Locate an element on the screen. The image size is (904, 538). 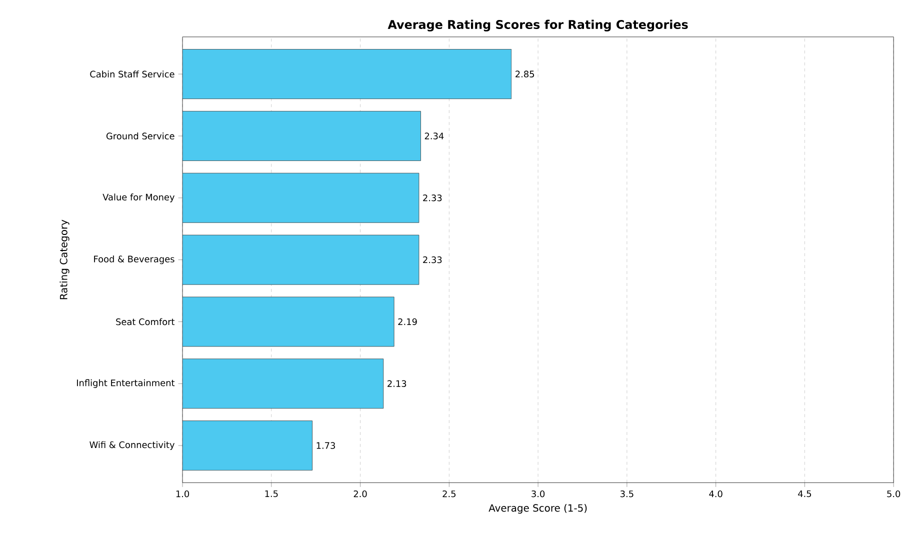
y-tick-label: Value for Money is located at coordinates (138, 198).